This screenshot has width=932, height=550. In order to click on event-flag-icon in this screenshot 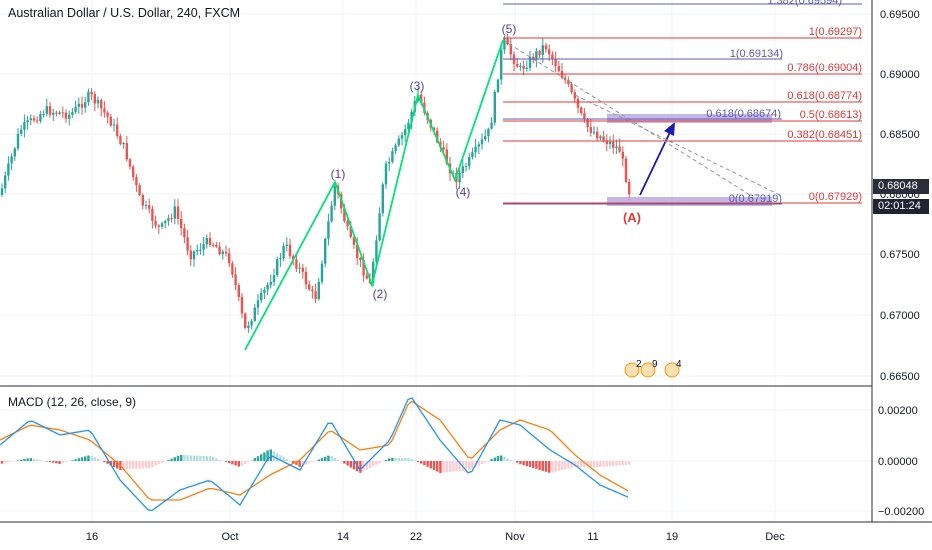, I will do `click(672, 370)`.